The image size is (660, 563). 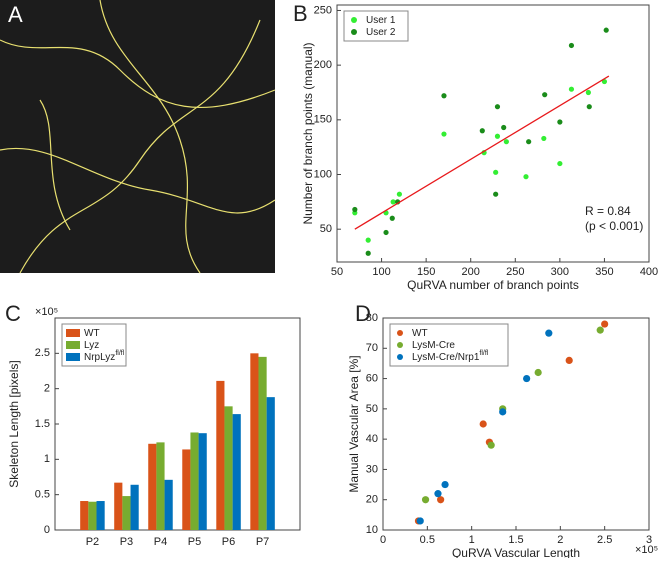 I want to click on y-tick-label: 40, so click(x=372, y=439).